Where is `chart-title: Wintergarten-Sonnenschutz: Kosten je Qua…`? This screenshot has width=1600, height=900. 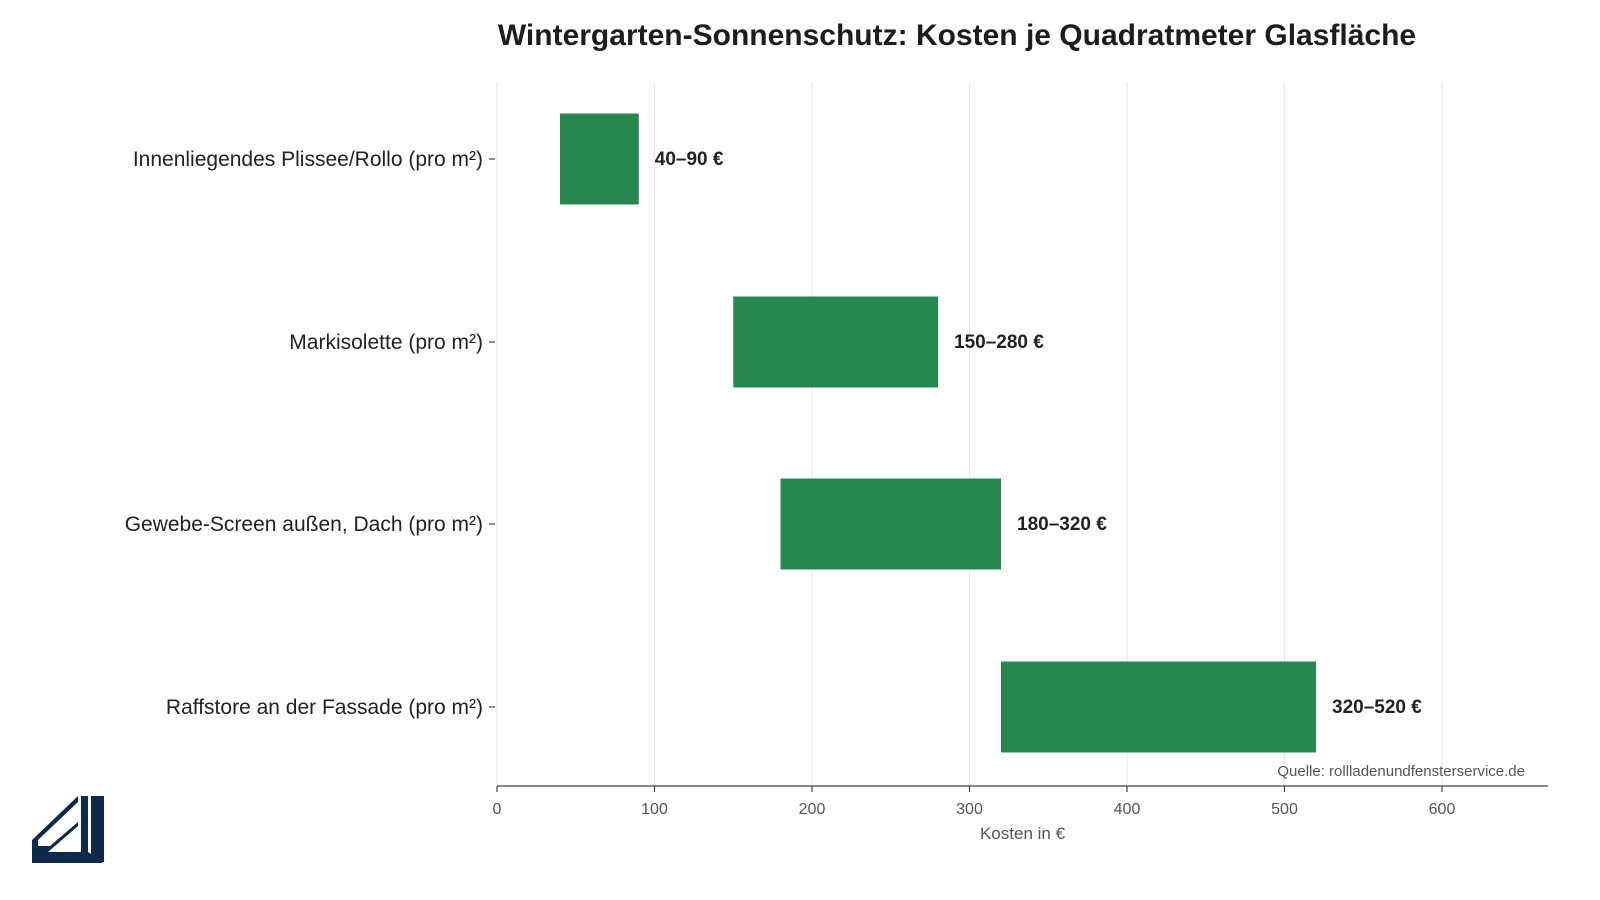
chart-title: Wintergarten-Sonnenschutz: Kosten je Qua… is located at coordinates (957, 35).